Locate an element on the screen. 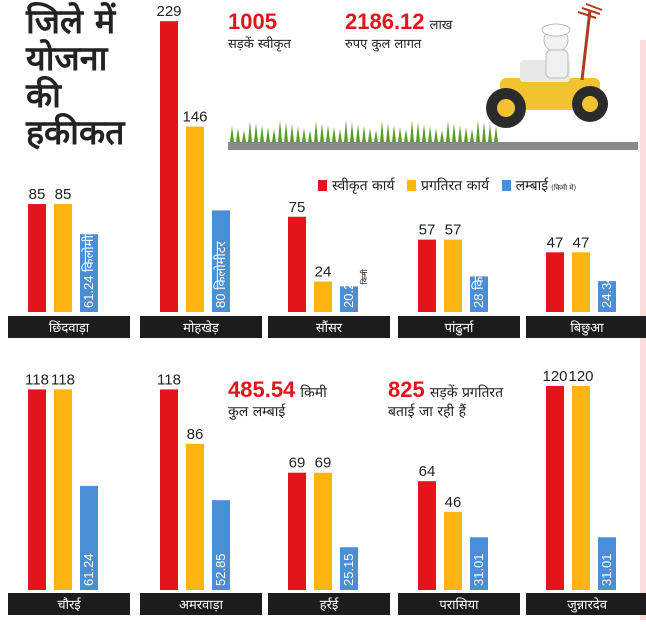  bar-value-label: 64 is located at coordinates (427, 471).